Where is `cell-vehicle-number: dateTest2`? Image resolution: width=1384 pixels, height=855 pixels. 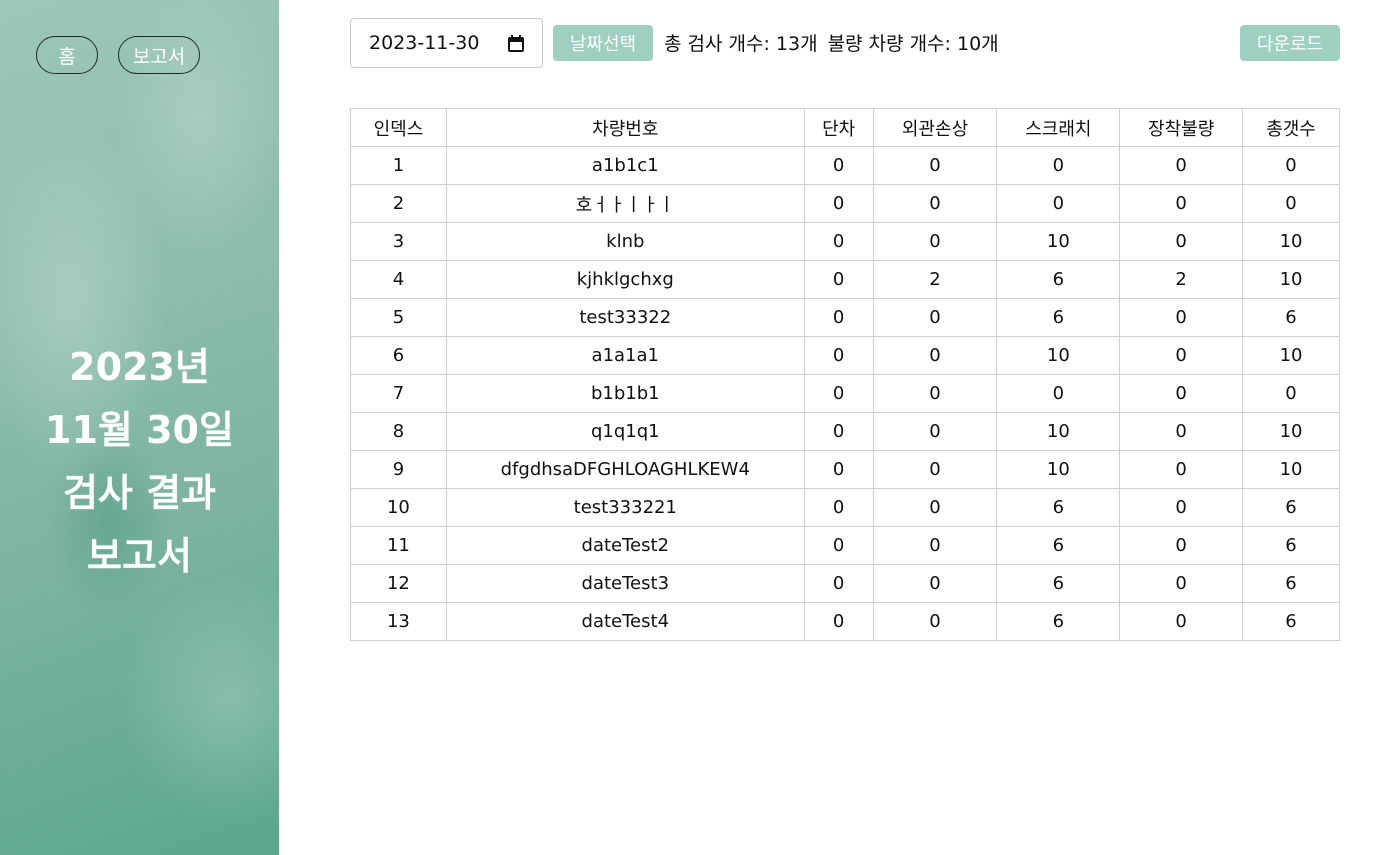 cell-vehicle-number: dateTest2 is located at coordinates (625, 545).